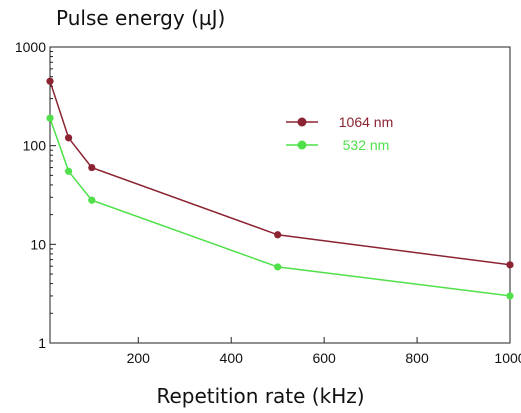  I want to click on legend: 1064 nm 532 nm, so click(339, 133).